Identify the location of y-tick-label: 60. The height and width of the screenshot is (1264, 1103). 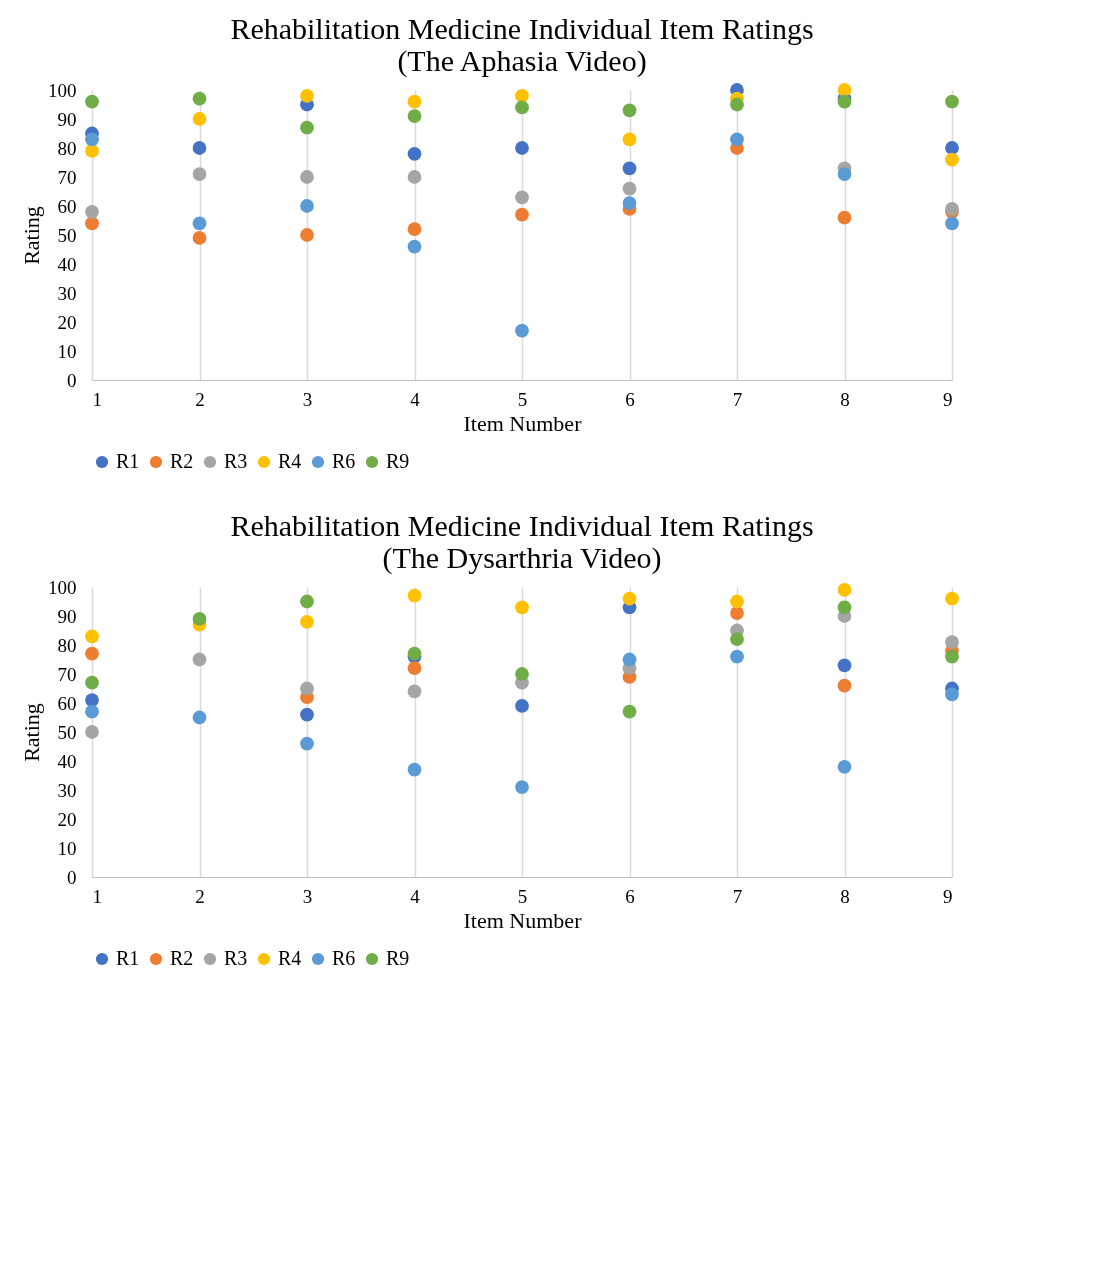
(67, 703).